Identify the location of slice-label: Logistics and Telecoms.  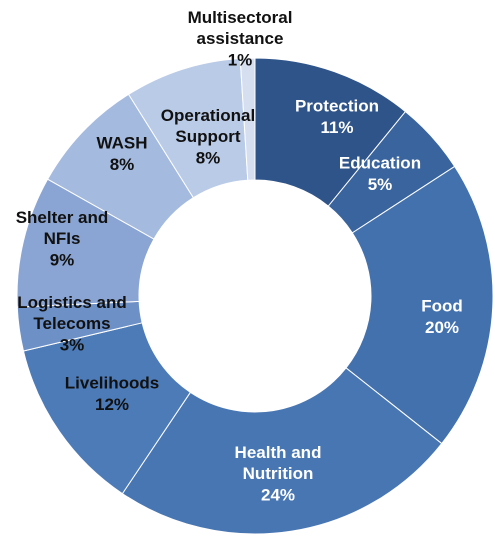
(72, 313).